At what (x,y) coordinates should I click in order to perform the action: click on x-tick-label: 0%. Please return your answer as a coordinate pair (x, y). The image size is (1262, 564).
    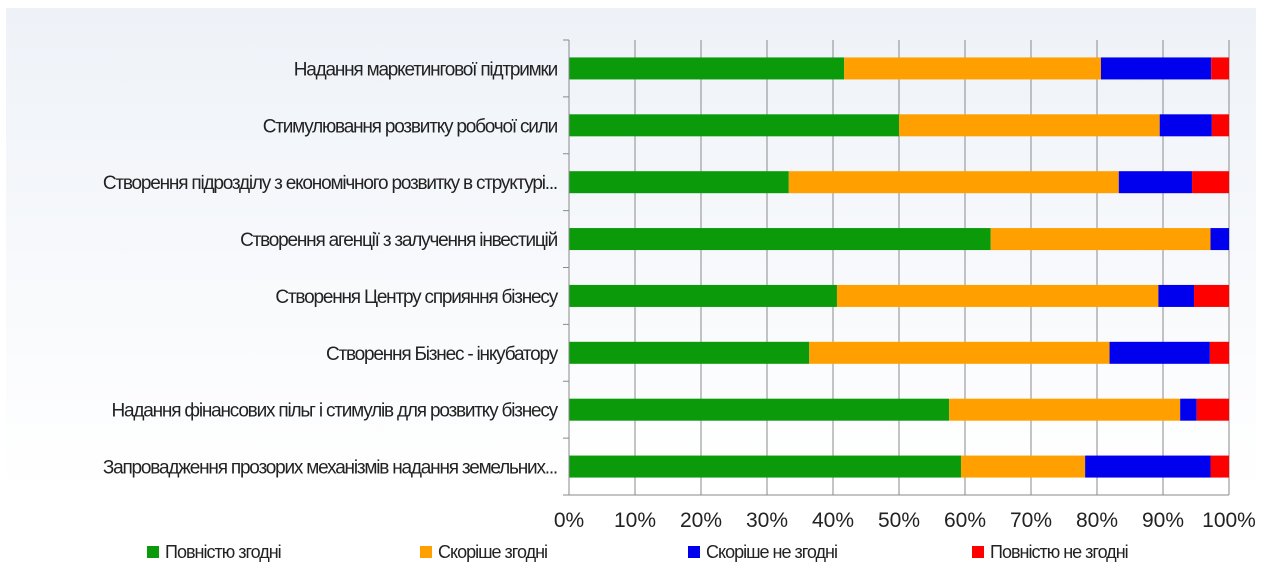
    Looking at the image, I should click on (569, 520).